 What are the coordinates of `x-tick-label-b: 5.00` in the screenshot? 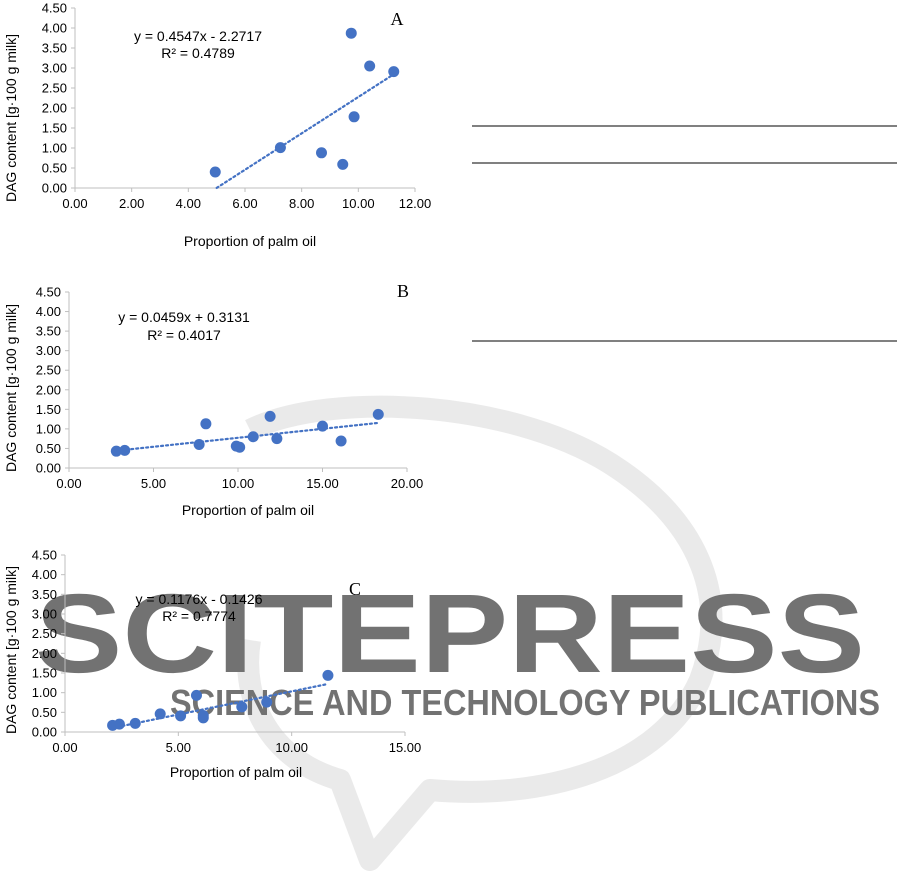 It's located at (153, 483).